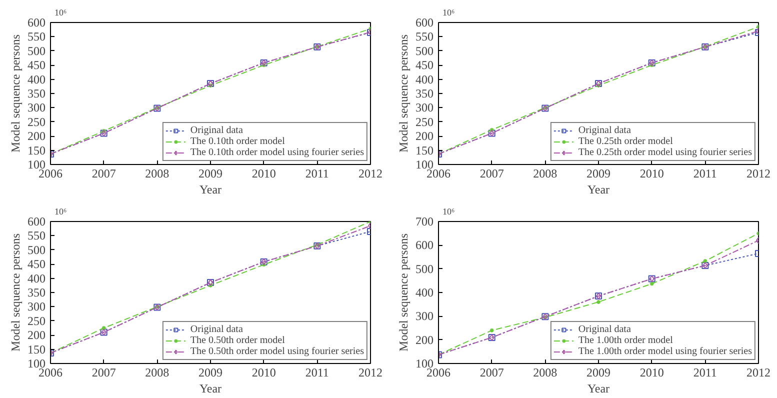  Describe the element at coordinates (665, 152) in the screenshot. I see `legend-label: The 0.25th order model using fourier series` at that location.